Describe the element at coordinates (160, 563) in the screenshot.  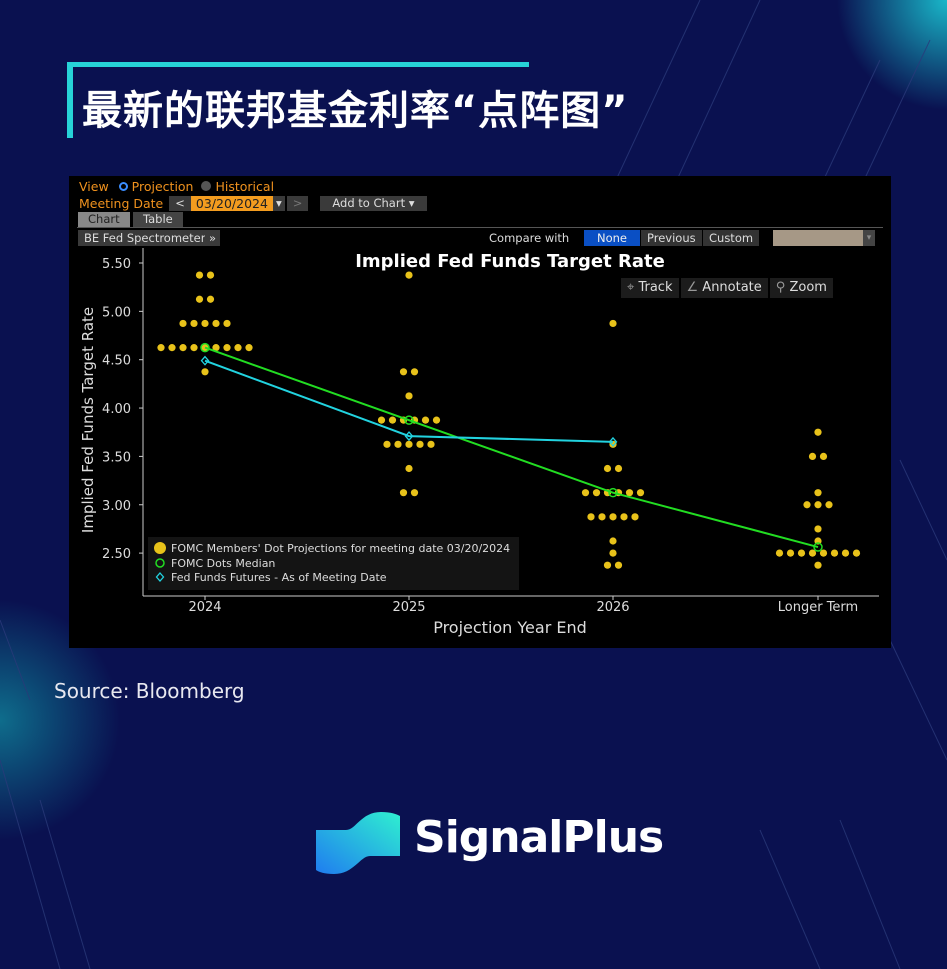
I see `legend-median-icon` at that location.